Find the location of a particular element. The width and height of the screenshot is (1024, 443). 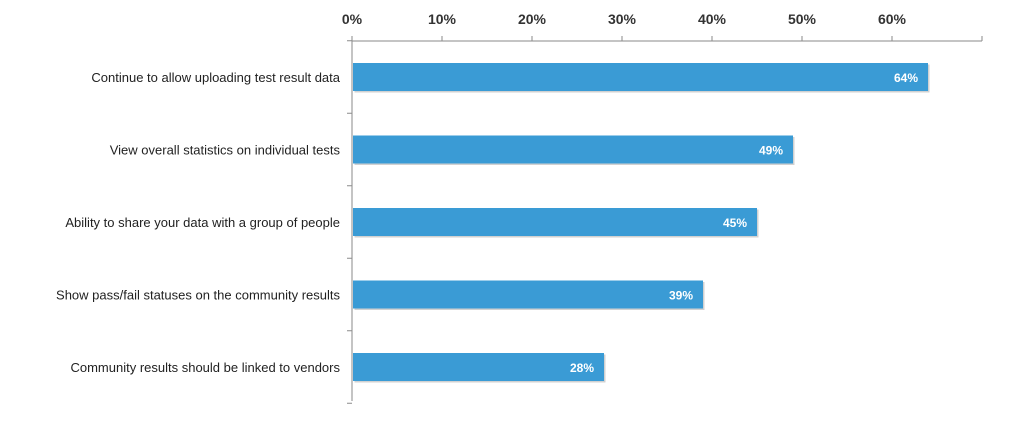

x-axis: 0% 10% 20% 30% 40% 50% 60% is located at coordinates (662, 26).